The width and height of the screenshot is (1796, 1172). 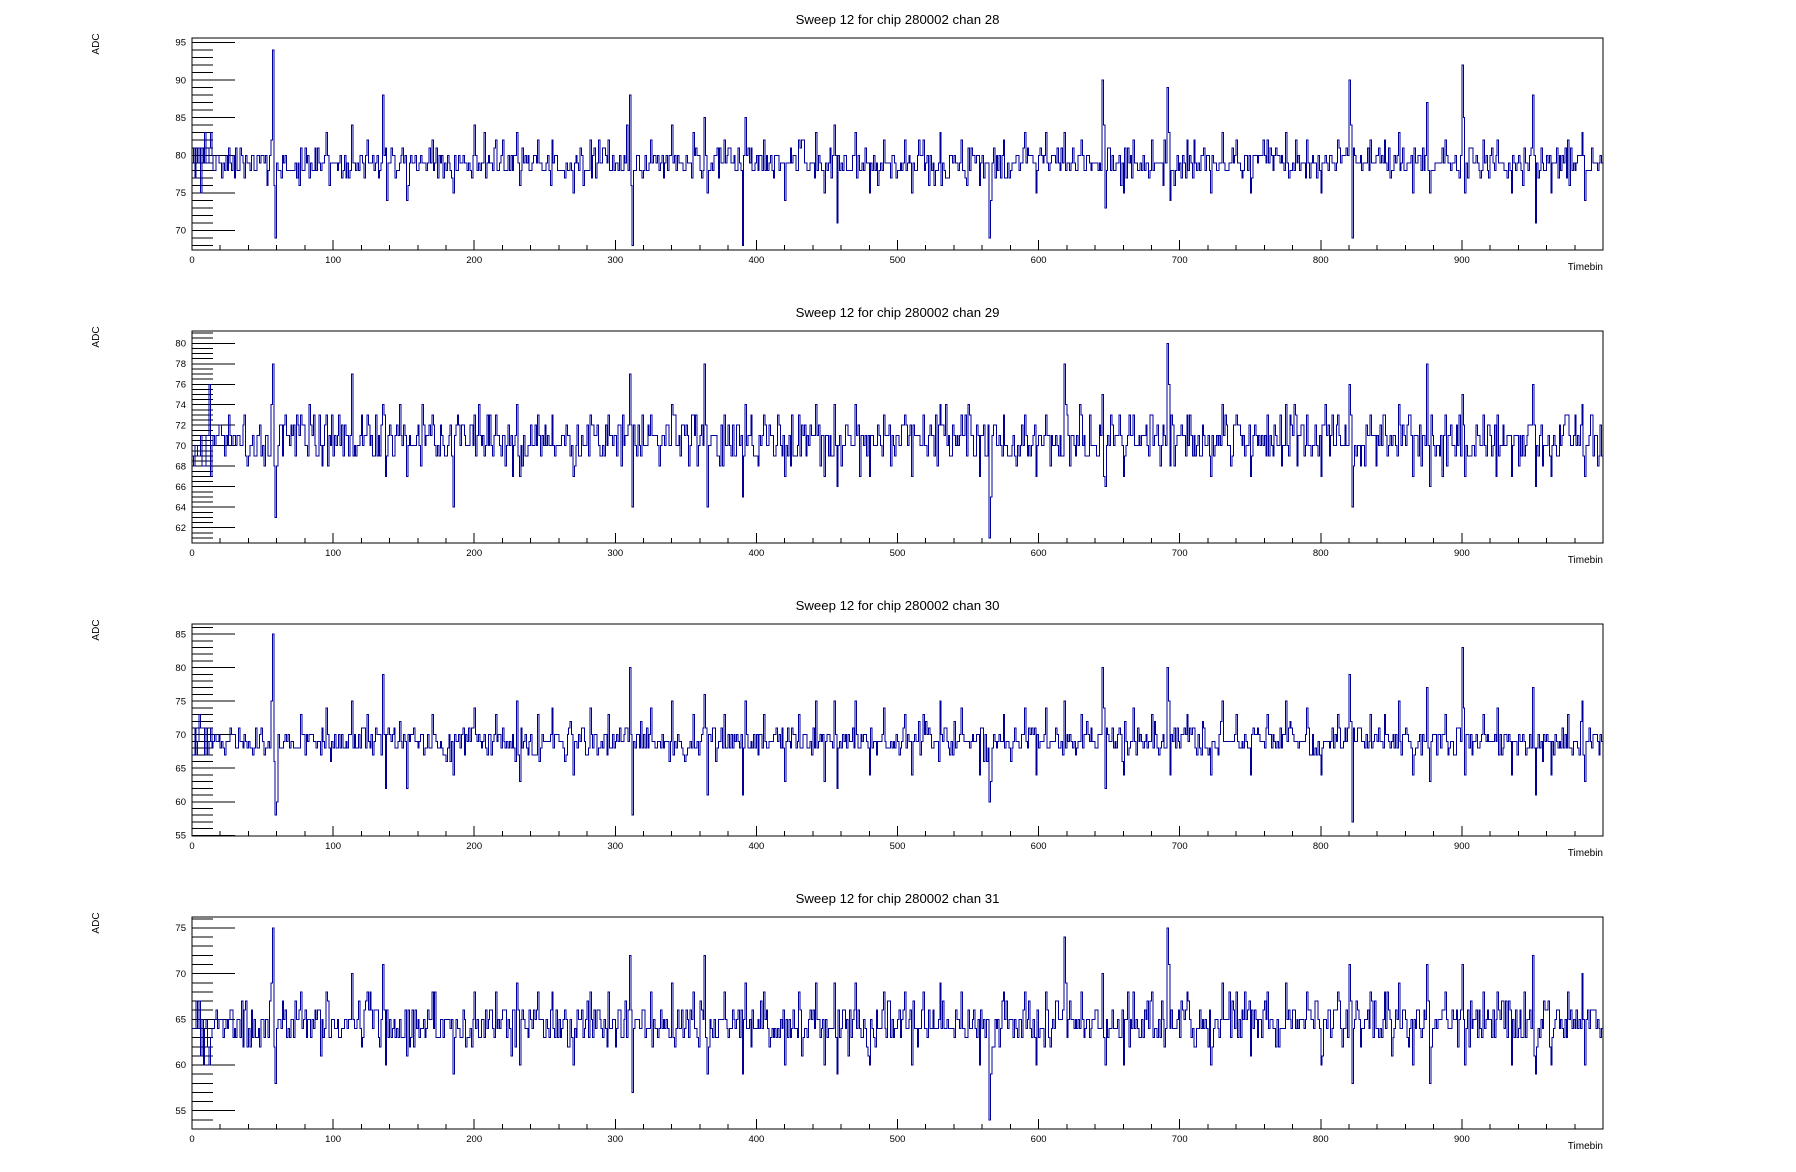 I want to click on y-tick-label: 76, so click(x=180, y=384).